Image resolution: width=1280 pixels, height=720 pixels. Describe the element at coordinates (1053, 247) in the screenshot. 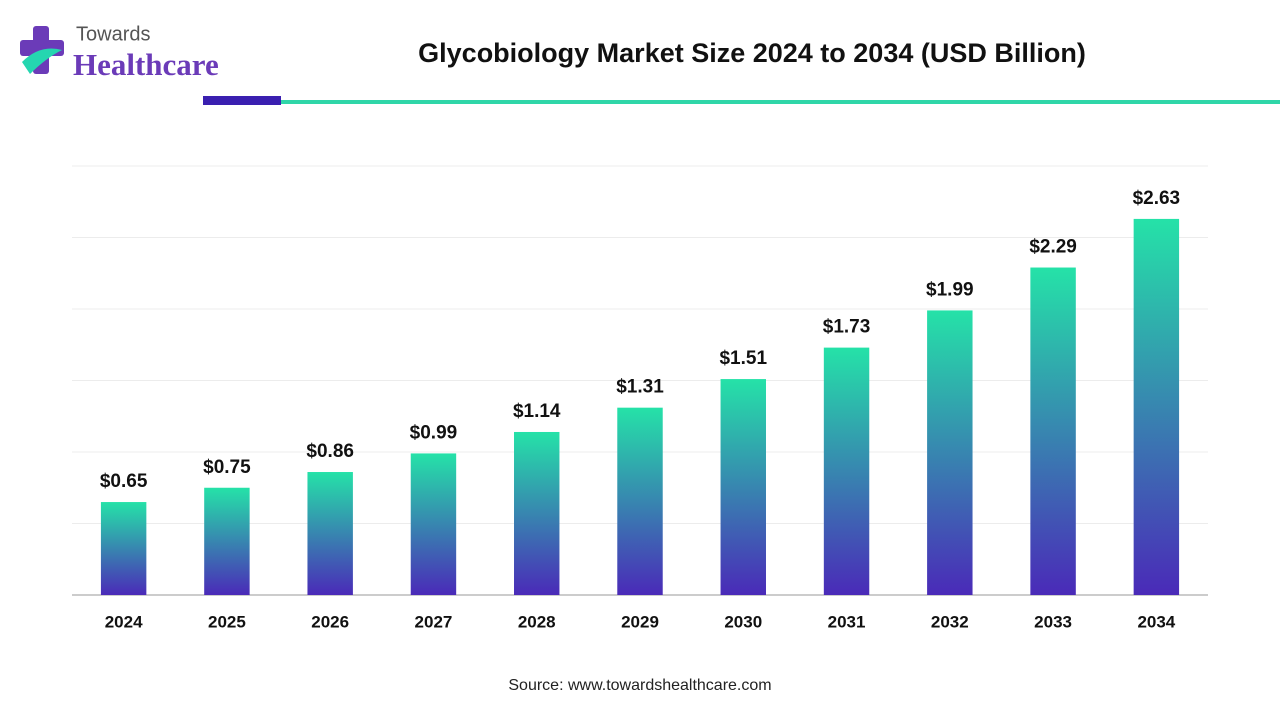

I see `value-label: $2.29` at that location.